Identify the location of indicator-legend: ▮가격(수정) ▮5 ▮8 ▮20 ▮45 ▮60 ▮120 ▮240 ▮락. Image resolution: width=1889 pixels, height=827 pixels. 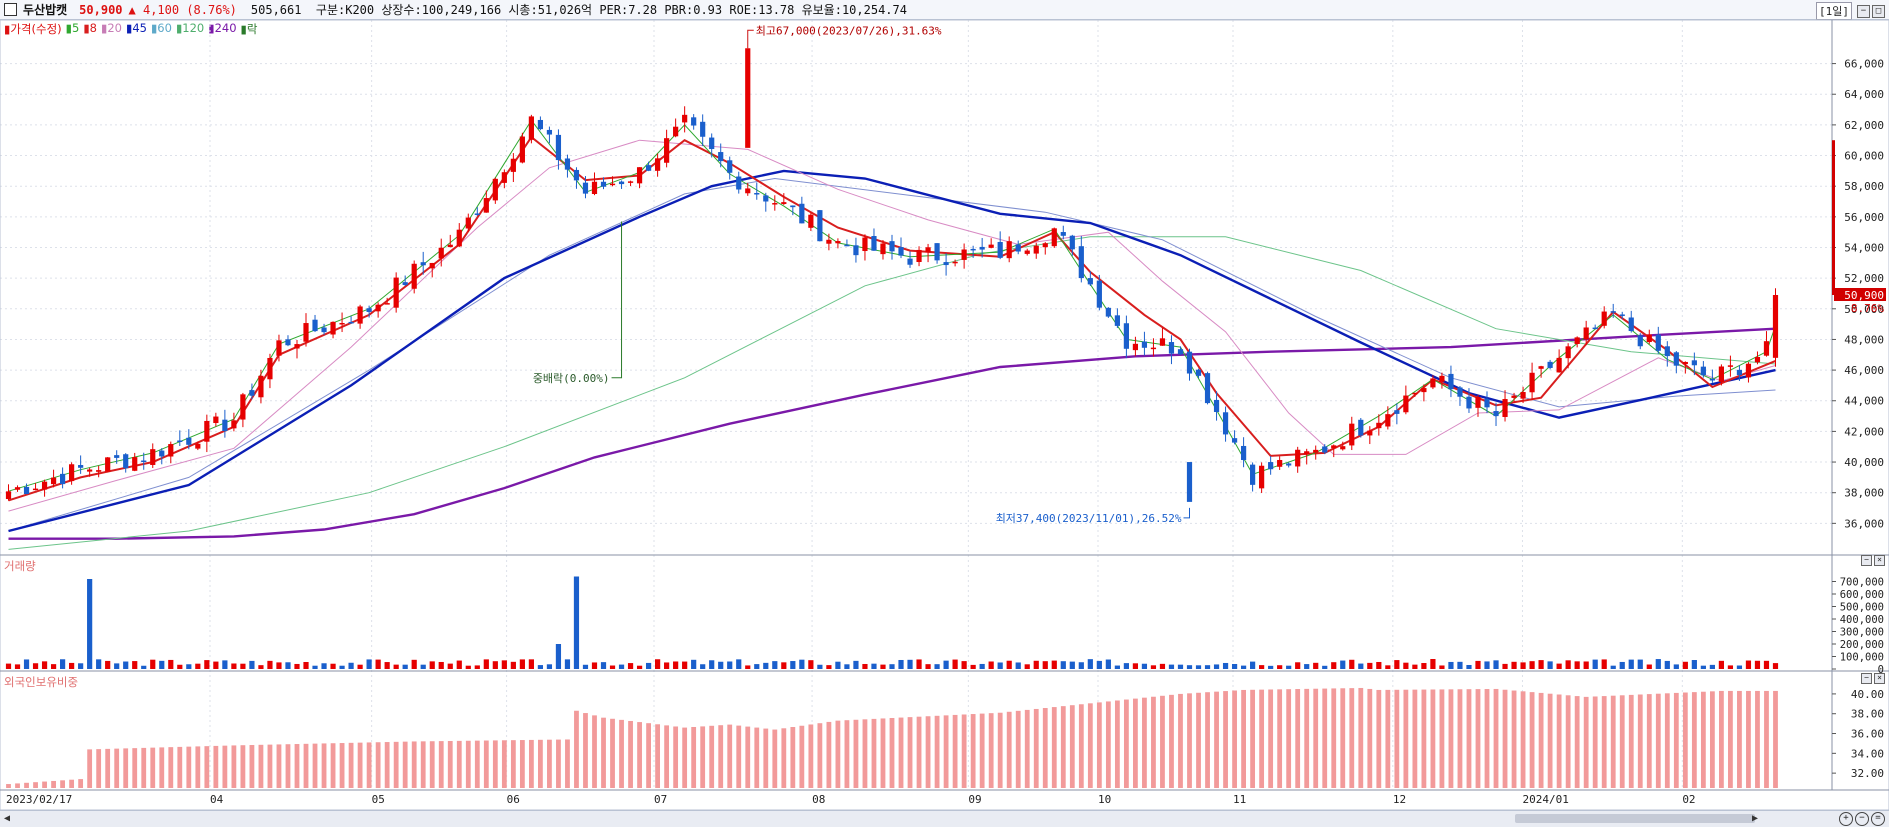
(130, 29).